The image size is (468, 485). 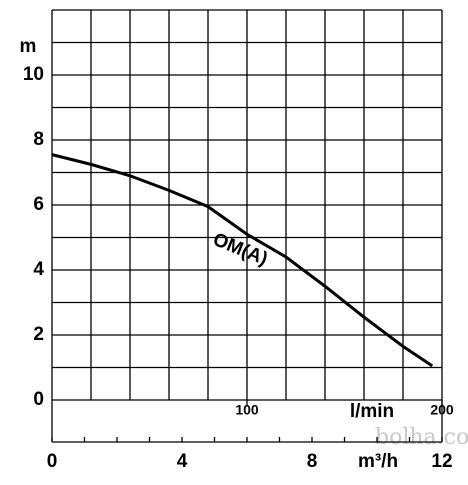 I want to click on y-axis-label: m, so click(x=28, y=46).